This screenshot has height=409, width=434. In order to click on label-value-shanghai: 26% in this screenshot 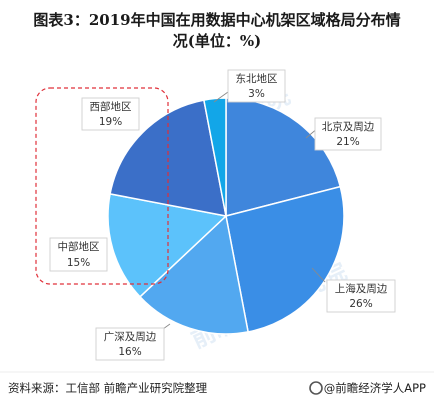, I will do `click(360, 304)`.